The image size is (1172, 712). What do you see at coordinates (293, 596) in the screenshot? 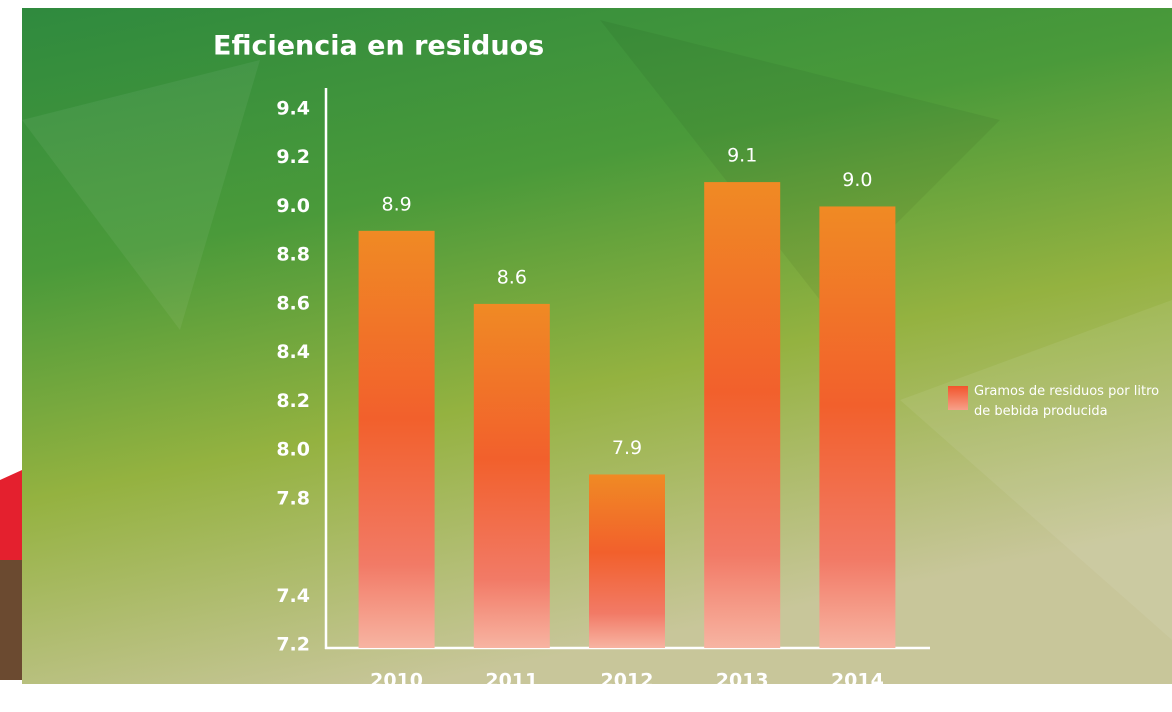
I see `y-tick-label: 7.4` at bounding box center [293, 596].